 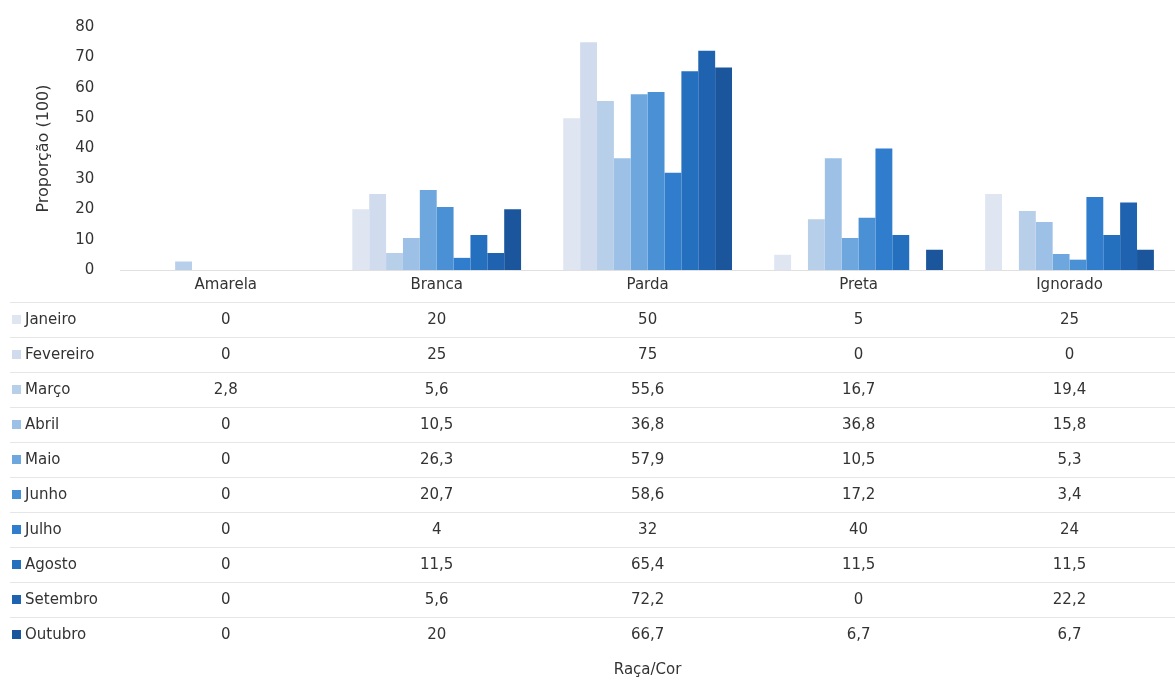 I want to click on data-label: 5,3, so click(x=1069, y=459).